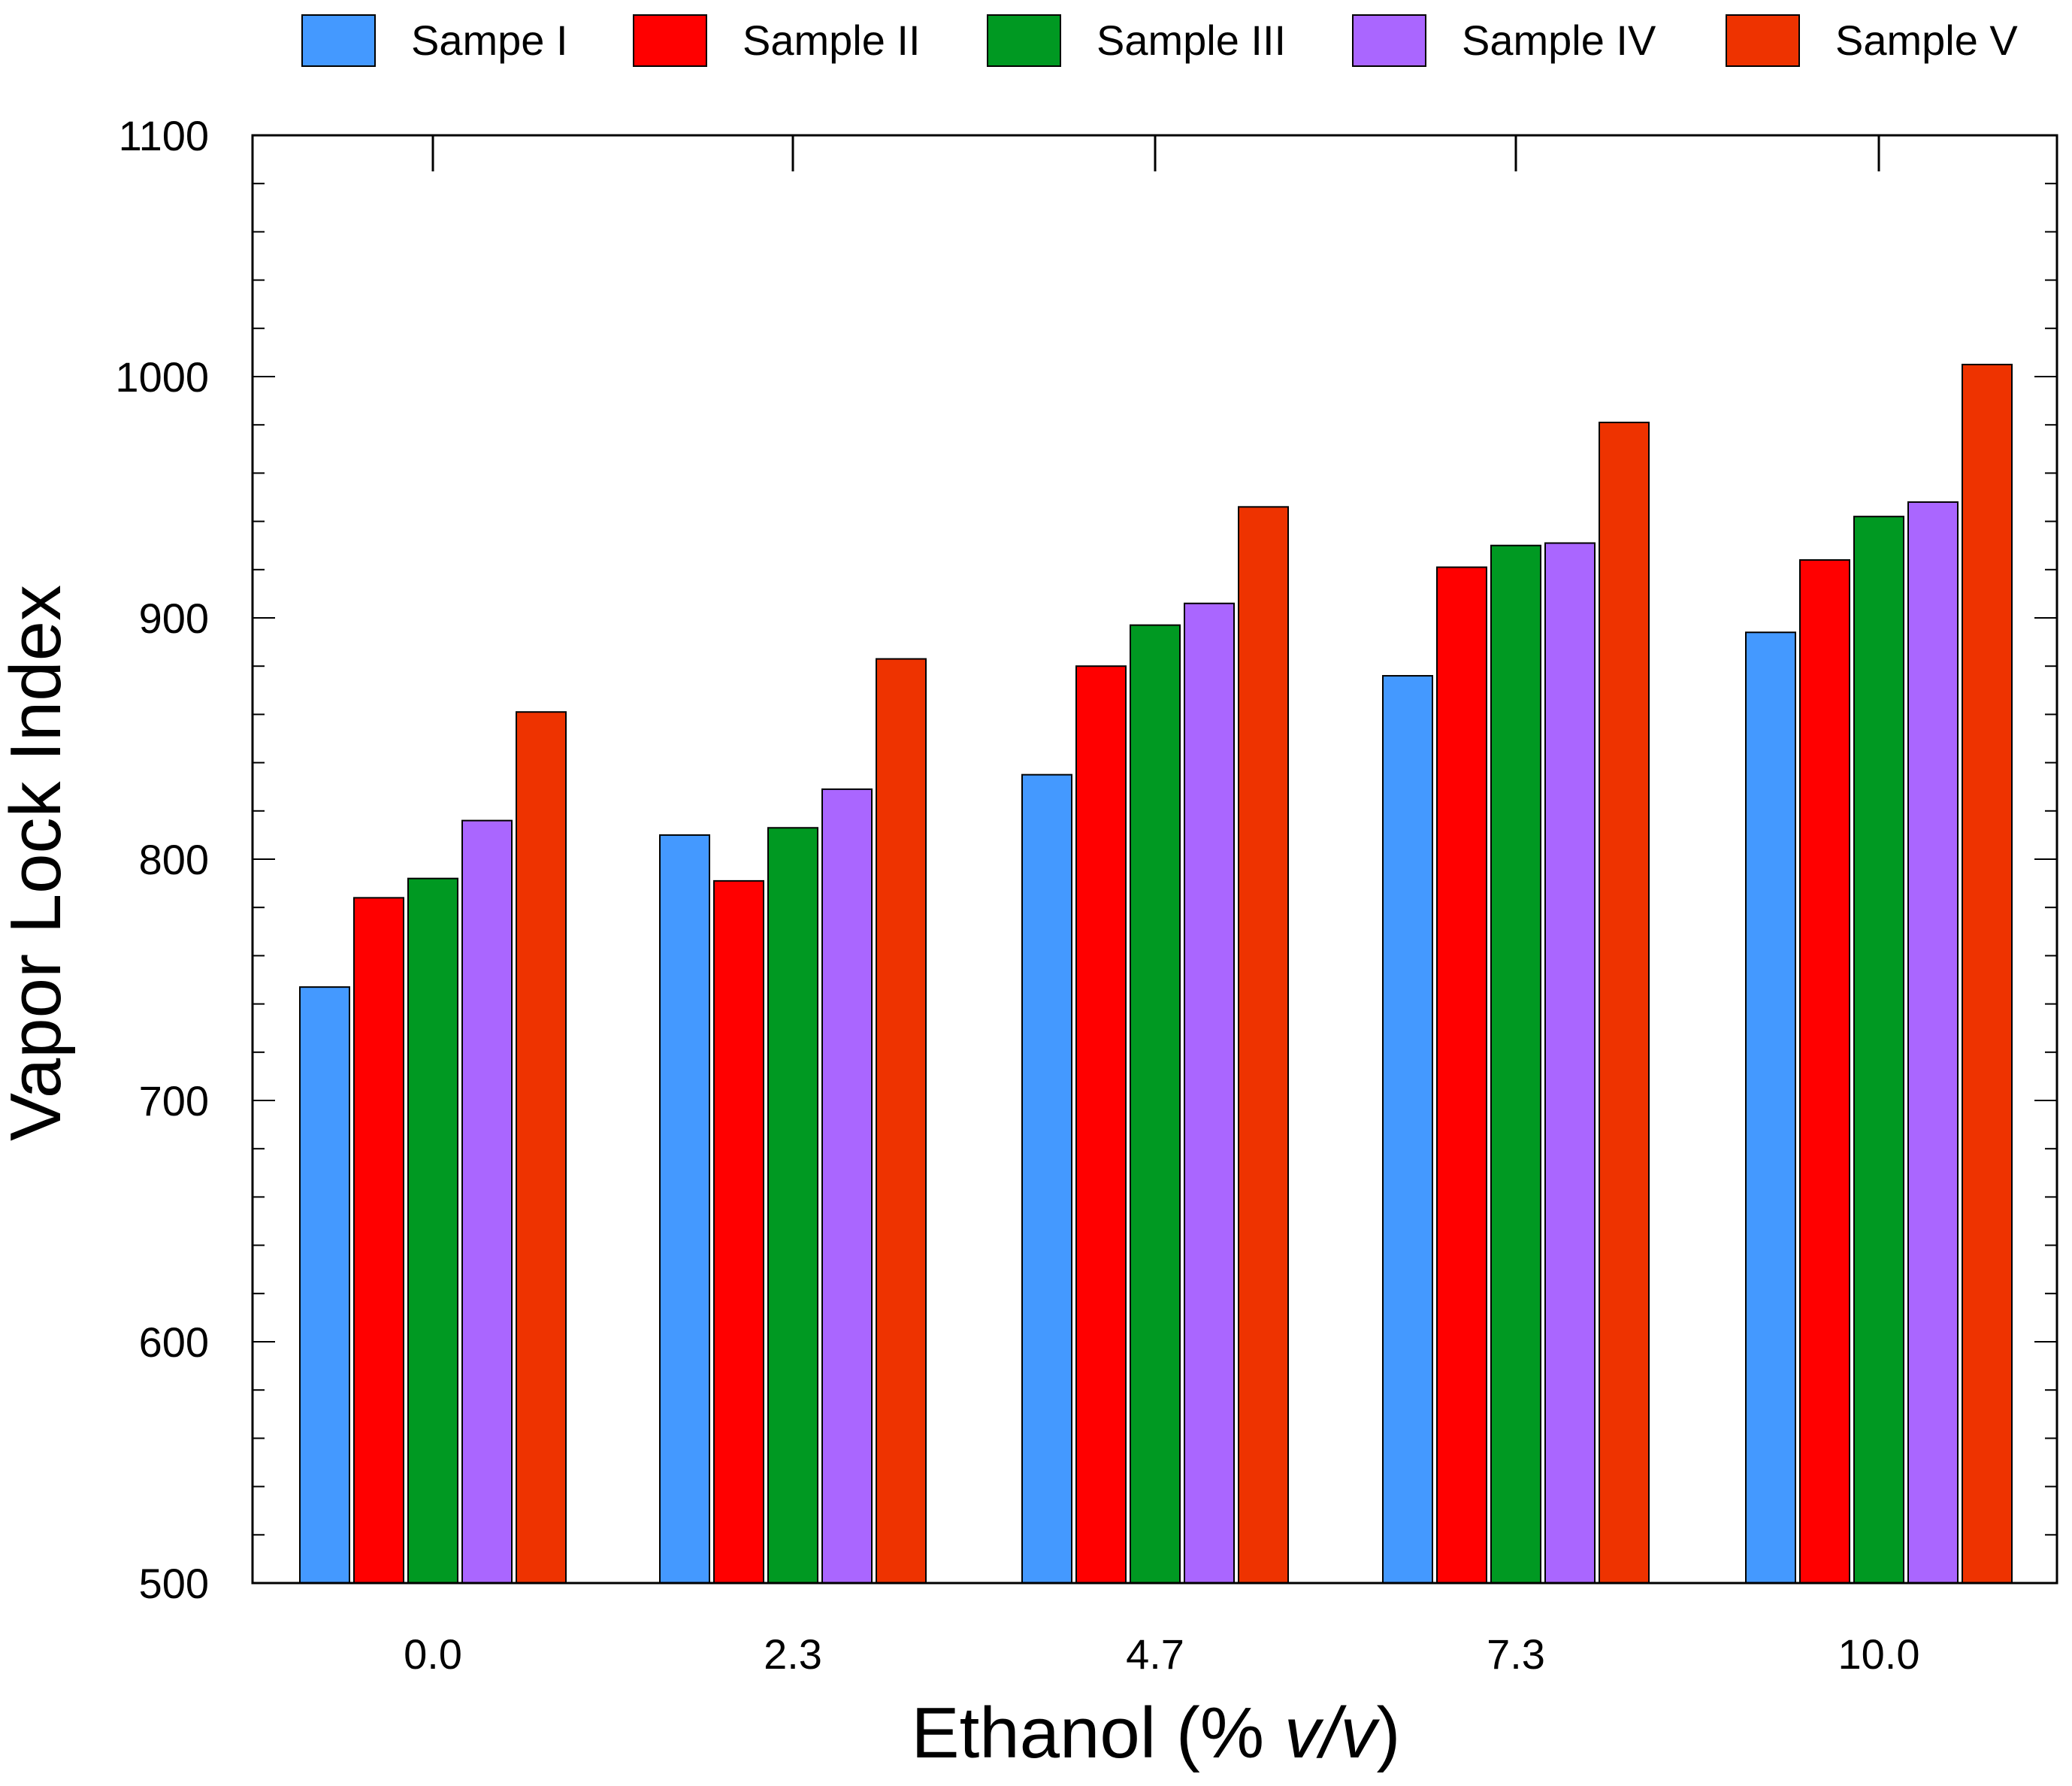 The height and width of the screenshot is (1786, 2072). I want to click on bar-sample-iv-7.3, so click(1570, 1063).